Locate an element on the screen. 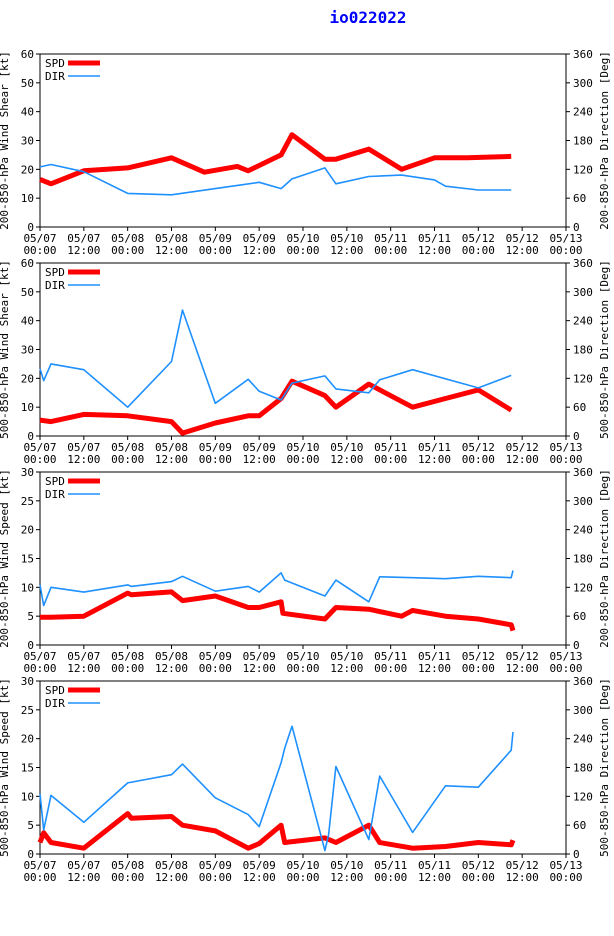  y-left-tick-label: 40 is located at coordinates (27, 112).